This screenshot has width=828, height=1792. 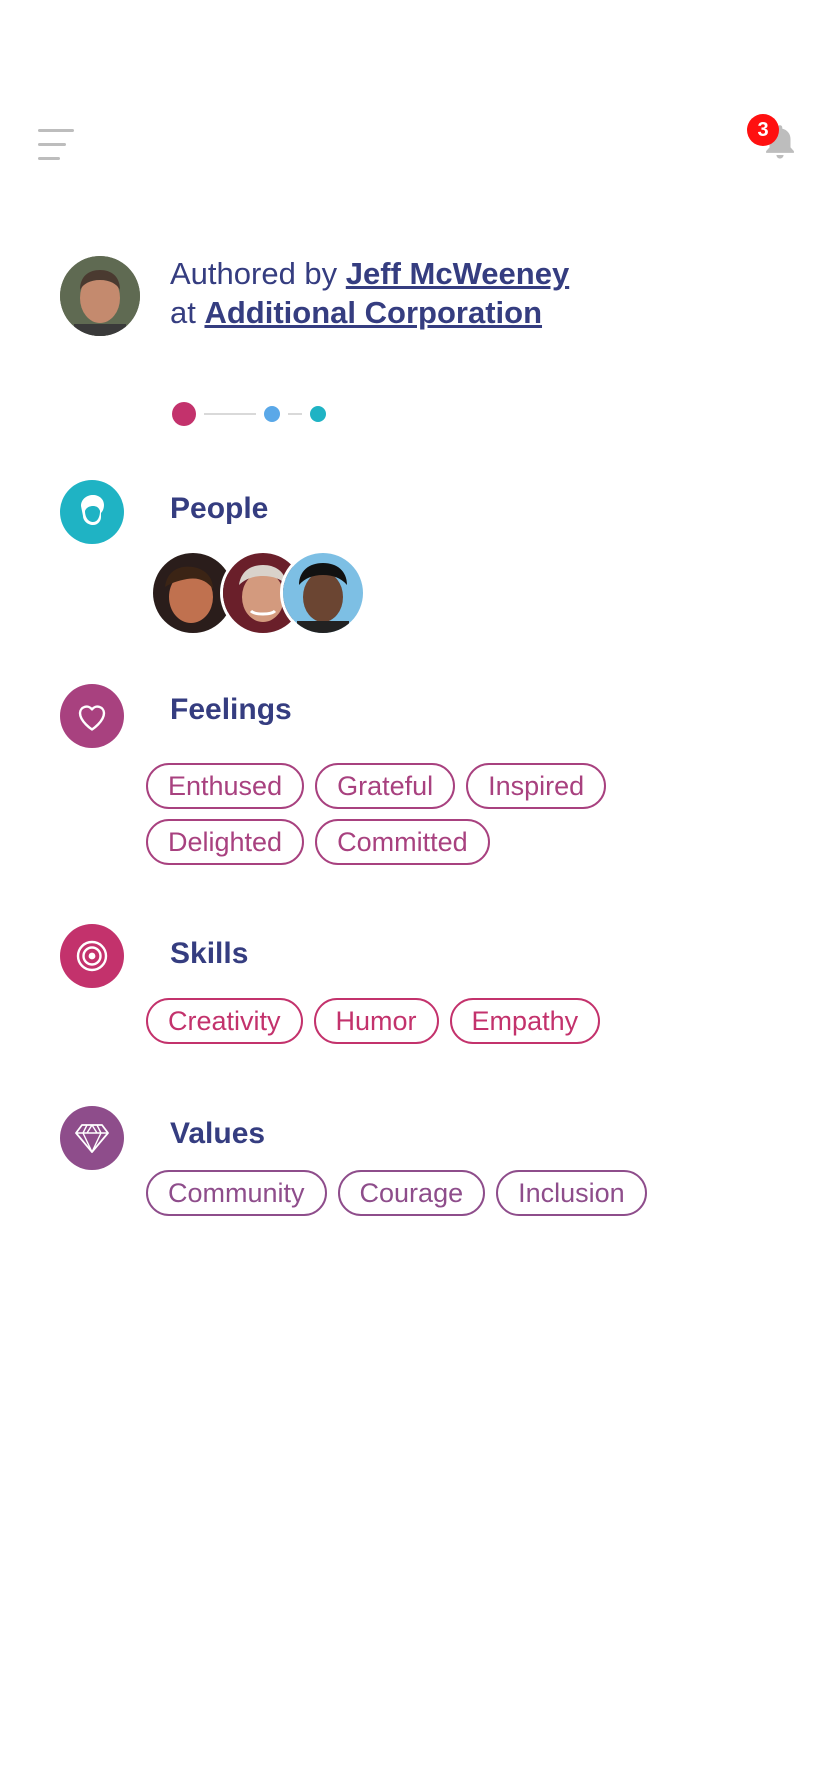 What do you see at coordinates (525, 1021) in the screenshot?
I see `skill-tag: Empathy` at bounding box center [525, 1021].